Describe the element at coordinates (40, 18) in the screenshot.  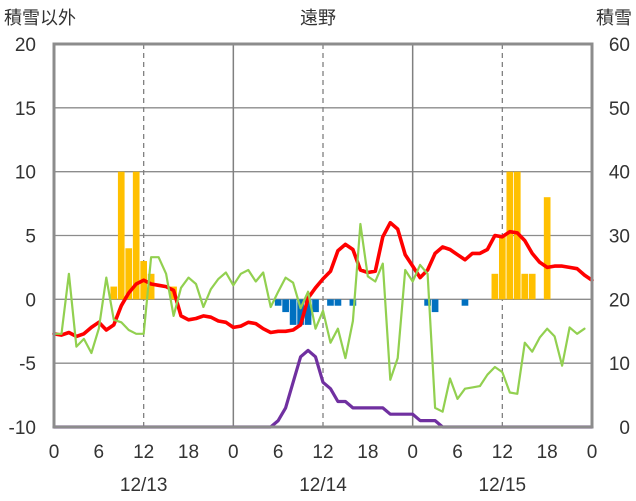
I see `left-axis-label: 積雪以外` at that location.